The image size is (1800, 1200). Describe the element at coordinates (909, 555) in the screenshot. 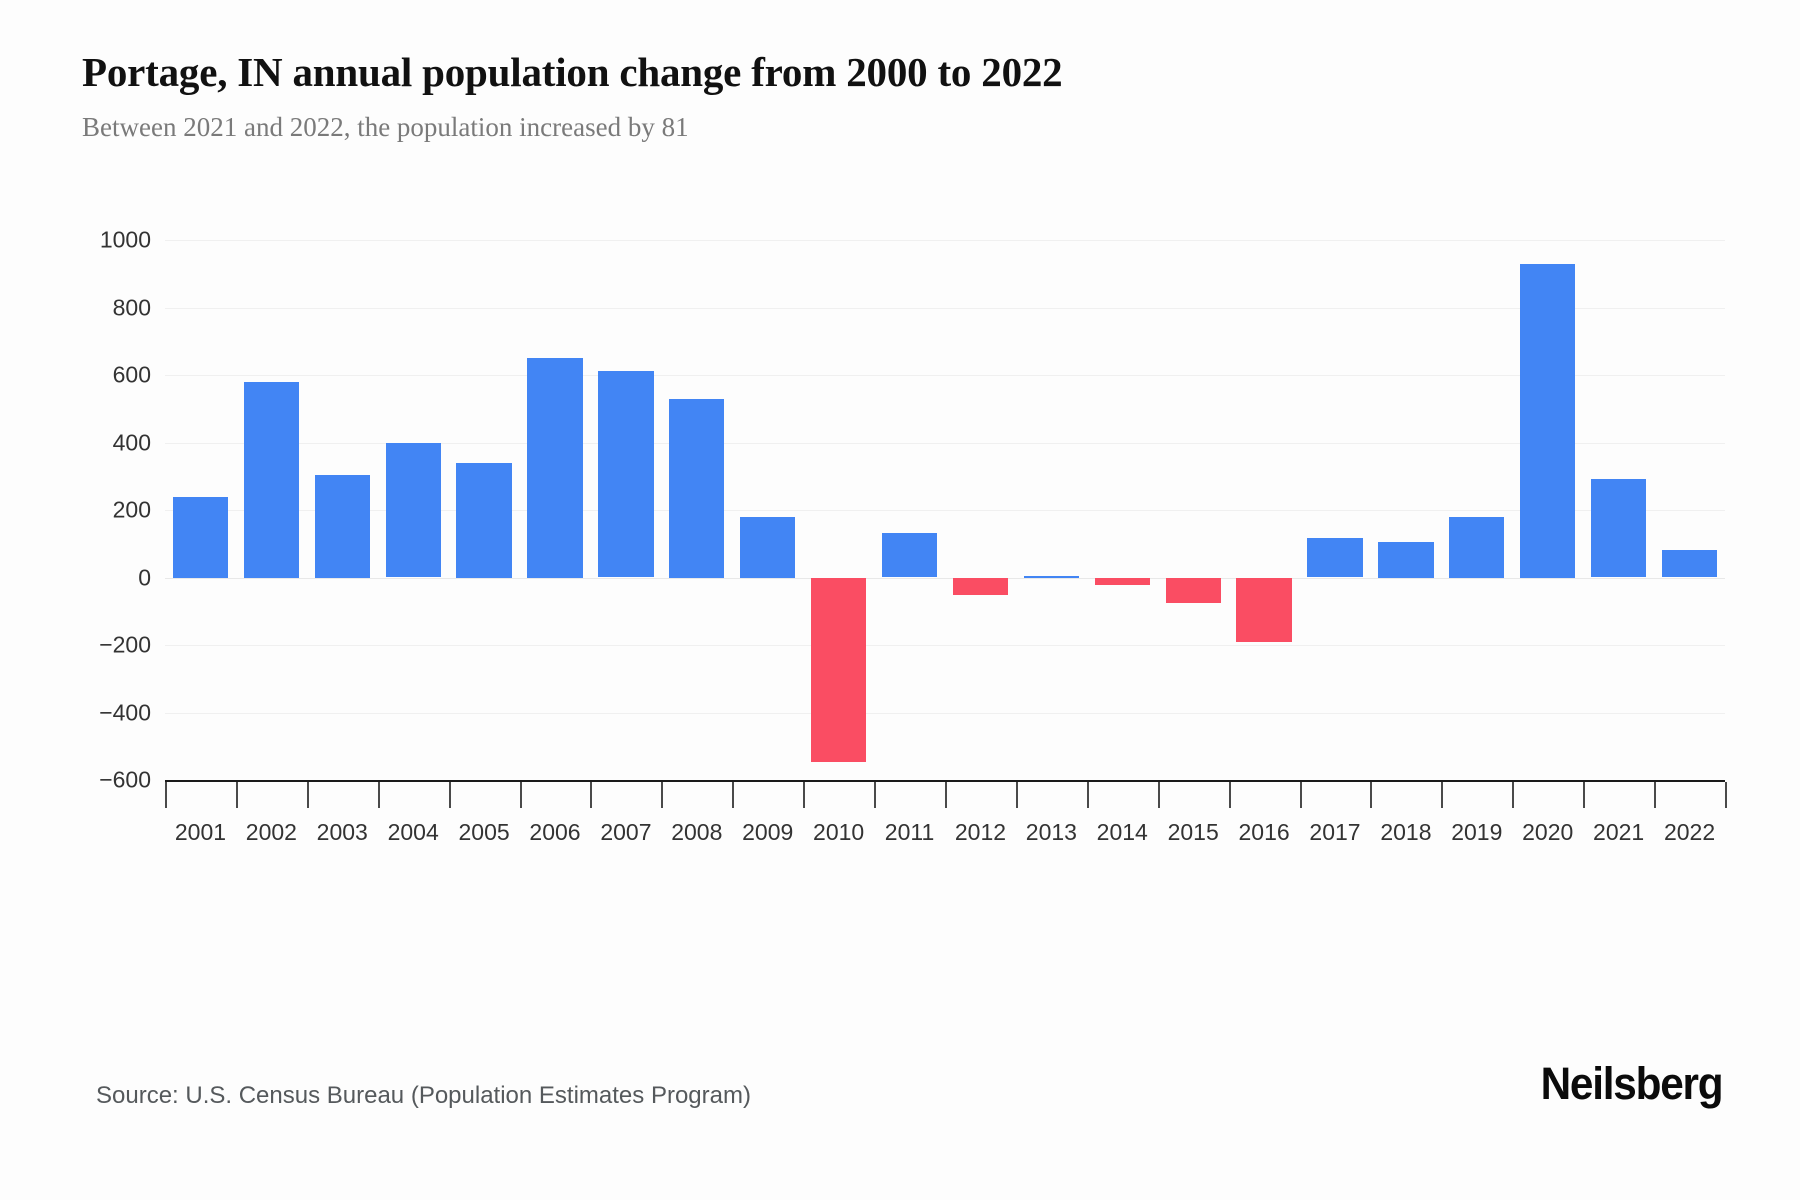

I see `bar-2011` at that location.